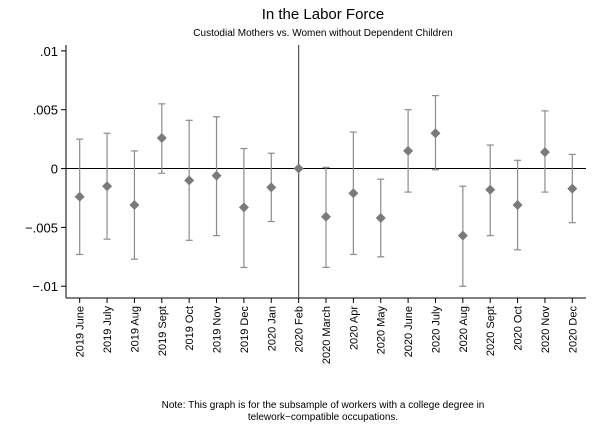 This screenshot has height=429, width=592. Describe the element at coordinates (382, 330) in the screenshot. I see `x-tick-label: 2020 May` at that location.